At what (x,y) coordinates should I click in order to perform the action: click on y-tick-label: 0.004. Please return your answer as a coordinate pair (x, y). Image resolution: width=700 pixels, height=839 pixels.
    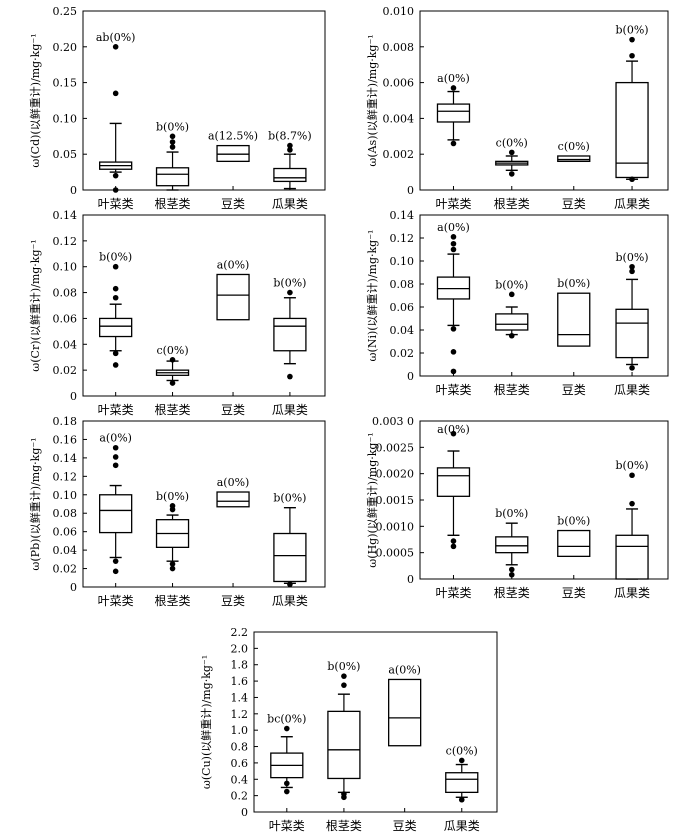
    Looking at the image, I should click on (399, 118).